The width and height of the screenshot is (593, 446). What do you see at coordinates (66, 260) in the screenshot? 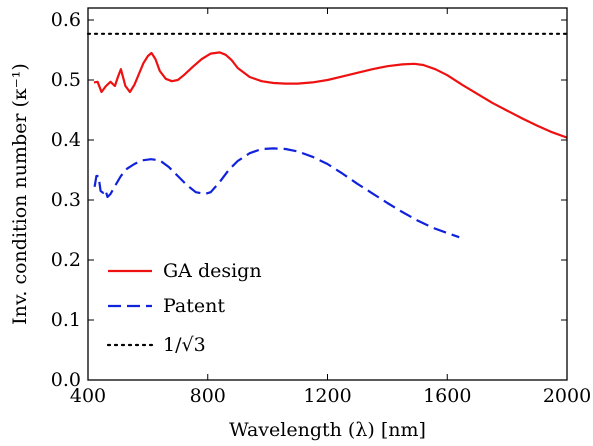
I see `y-tick-label: 0.2` at bounding box center [66, 260].